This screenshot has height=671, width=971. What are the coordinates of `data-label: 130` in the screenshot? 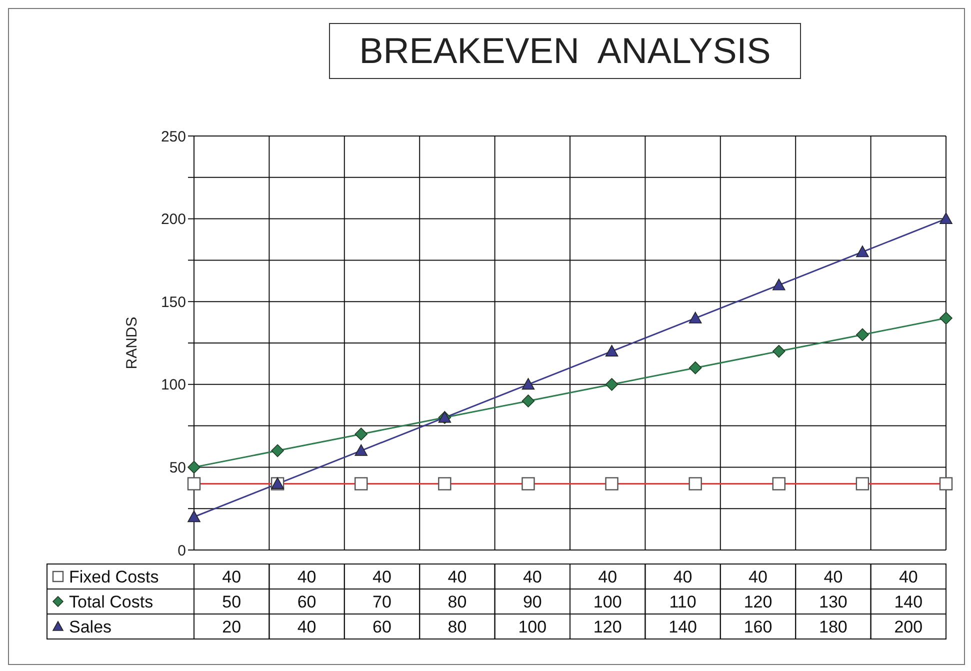 It's located at (833, 602).